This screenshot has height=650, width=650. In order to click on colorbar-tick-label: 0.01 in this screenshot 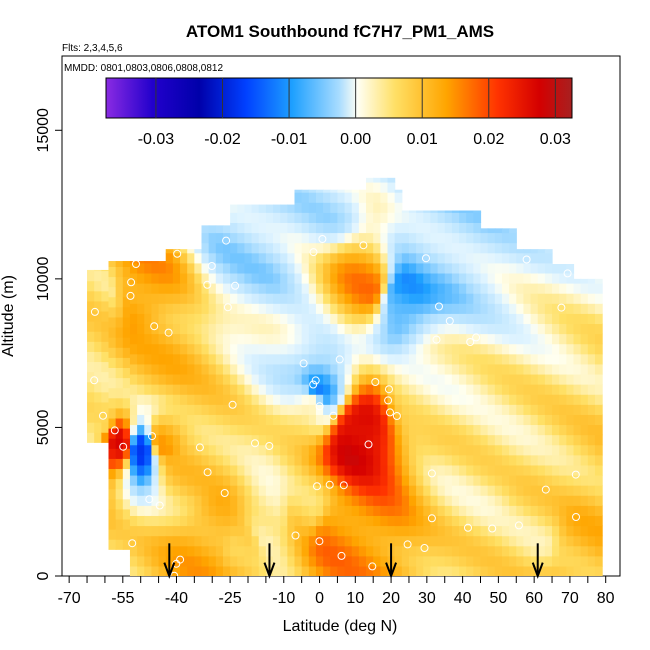, I will do `click(422, 139)`.